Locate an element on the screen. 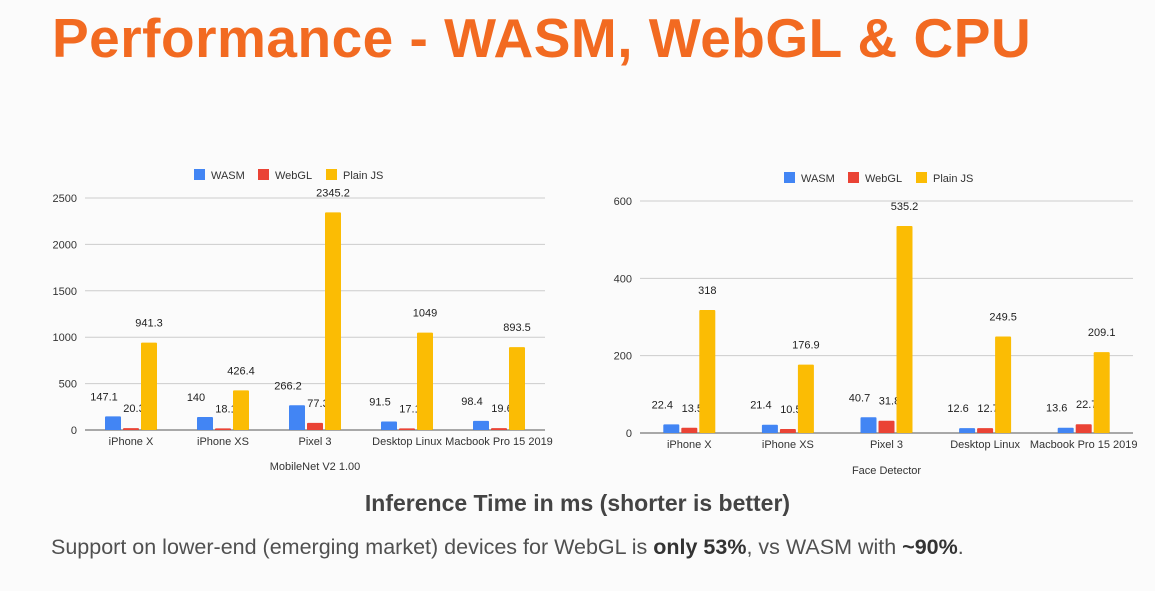 This screenshot has width=1155, height=591. note-text-2: , vs WASM with is located at coordinates (824, 547).